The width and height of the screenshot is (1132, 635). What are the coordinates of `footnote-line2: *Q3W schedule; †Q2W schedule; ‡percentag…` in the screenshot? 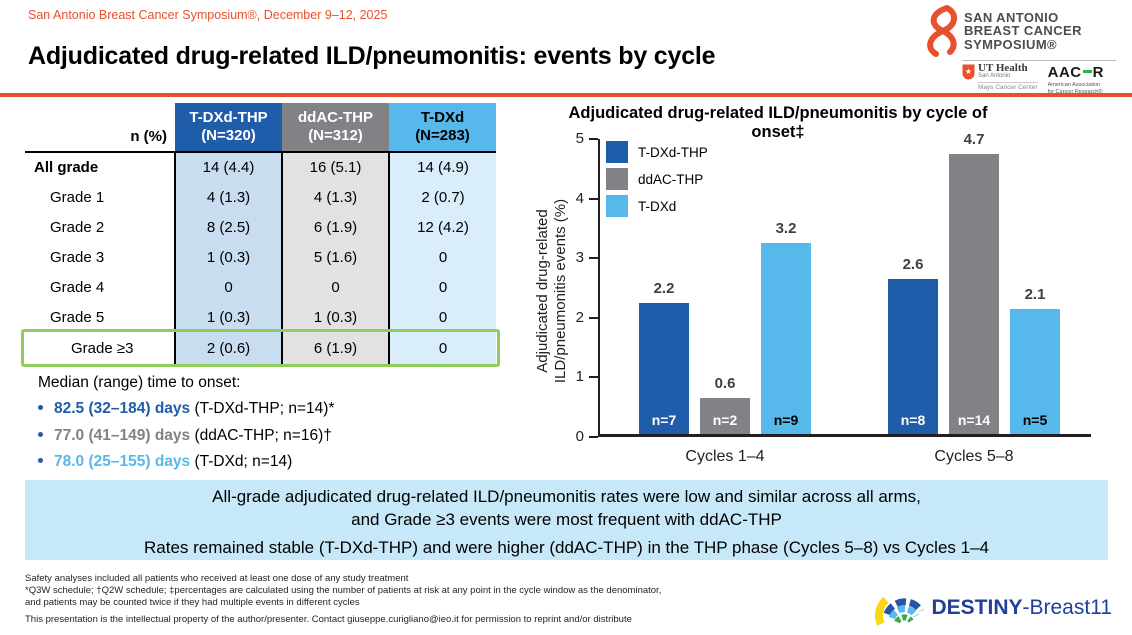 It's located at (343, 590).